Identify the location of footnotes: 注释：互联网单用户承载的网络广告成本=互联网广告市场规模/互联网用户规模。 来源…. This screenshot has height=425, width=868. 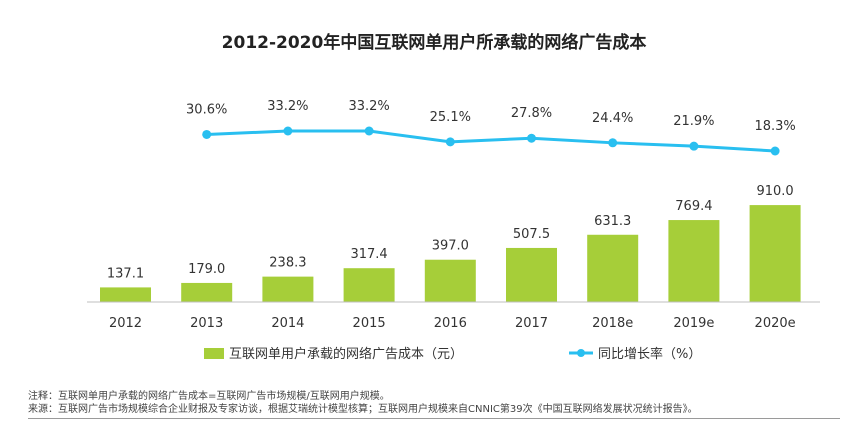
(363, 403).